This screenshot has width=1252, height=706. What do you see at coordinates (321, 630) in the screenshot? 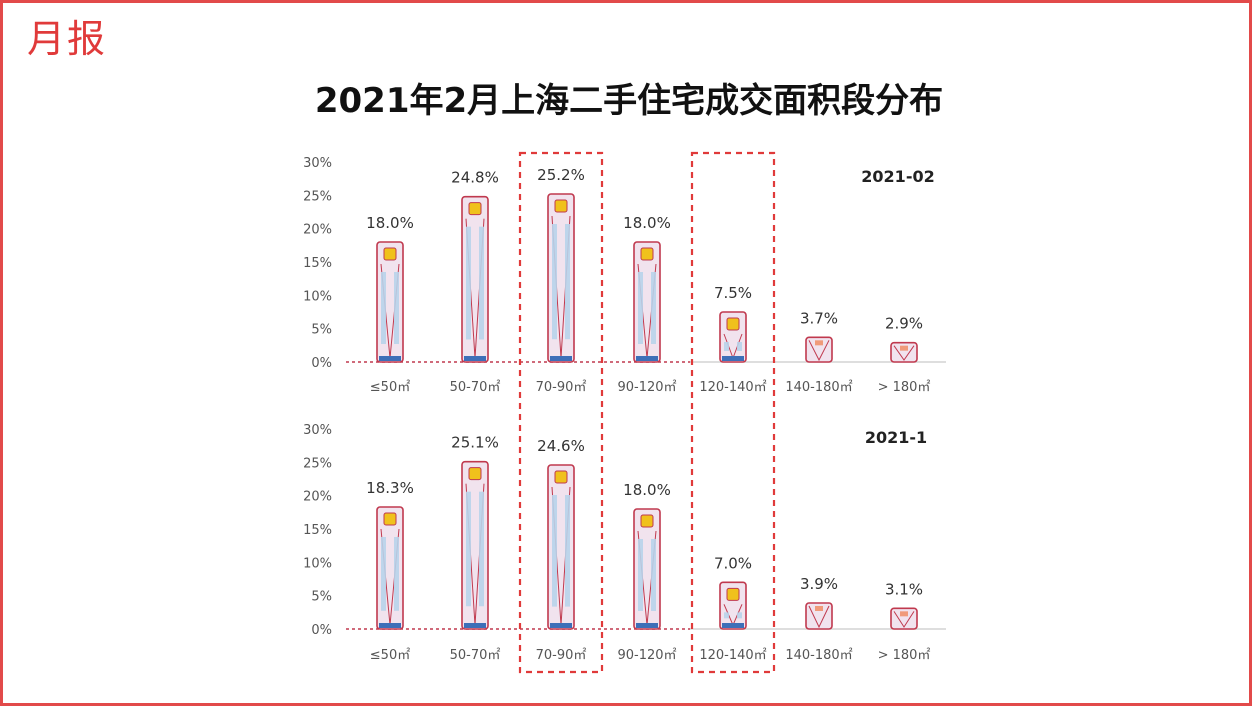
I see `y-tick-label: 0%` at bounding box center [321, 630].